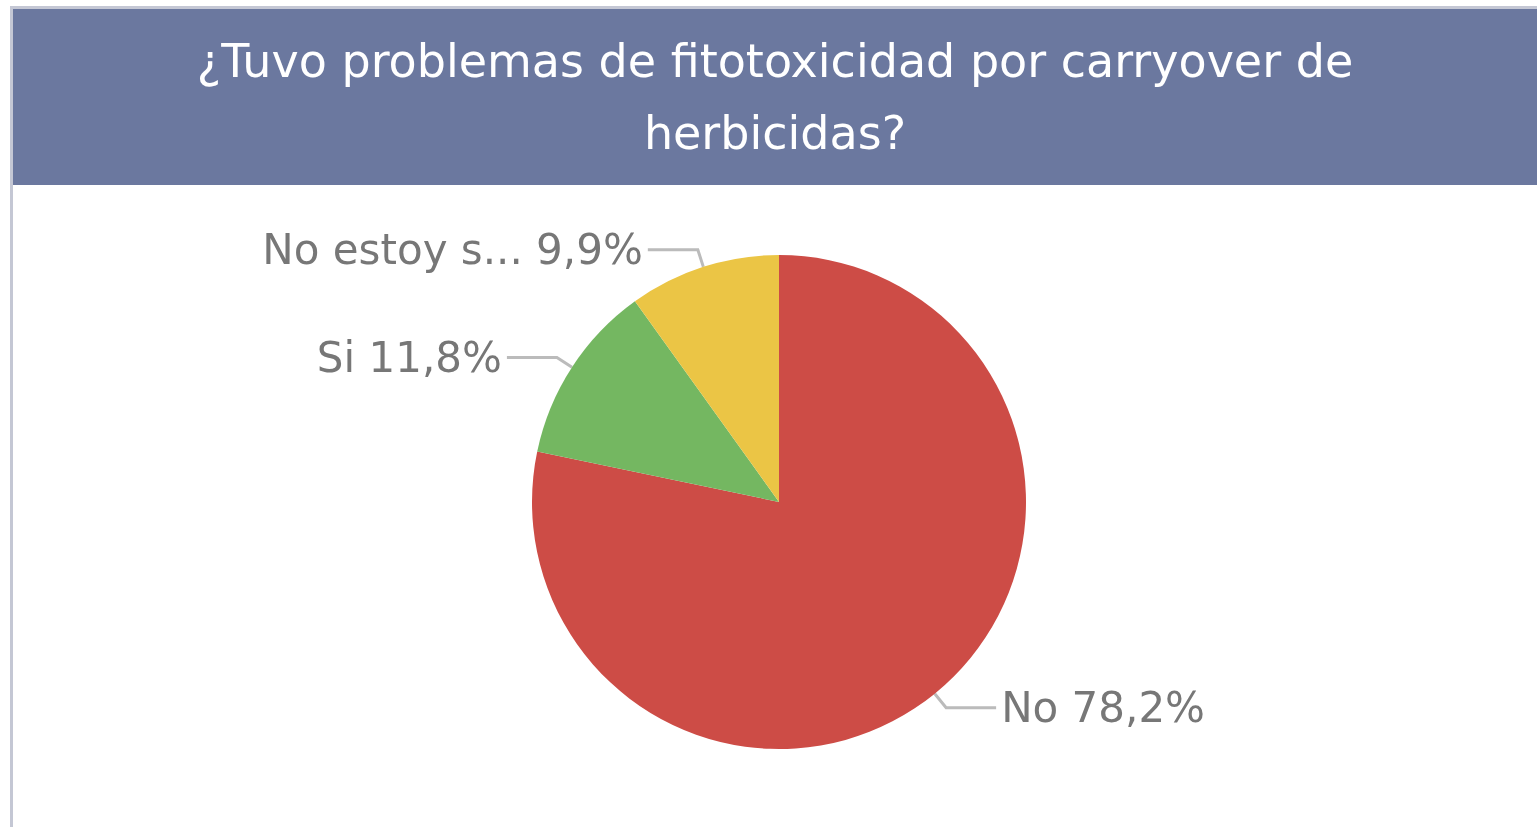  Describe the element at coordinates (452, 250) in the screenshot. I see `slice-label: No estoy s... 9,9%` at that location.